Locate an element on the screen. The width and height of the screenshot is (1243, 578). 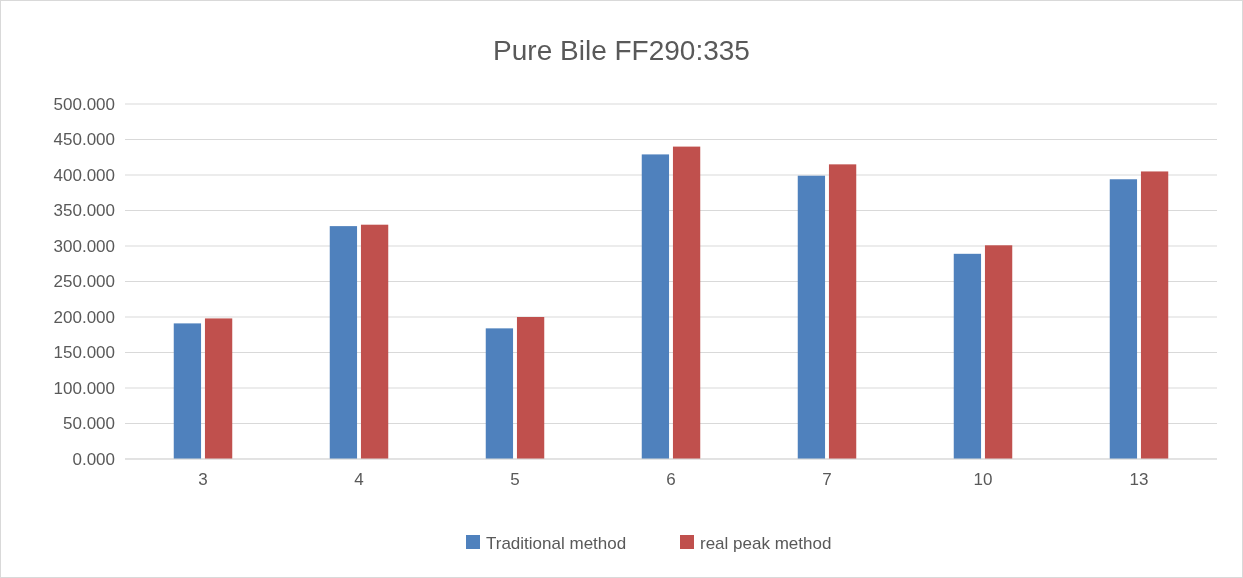
y-tick-label: 450.000 is located at coordinates (84, 140).